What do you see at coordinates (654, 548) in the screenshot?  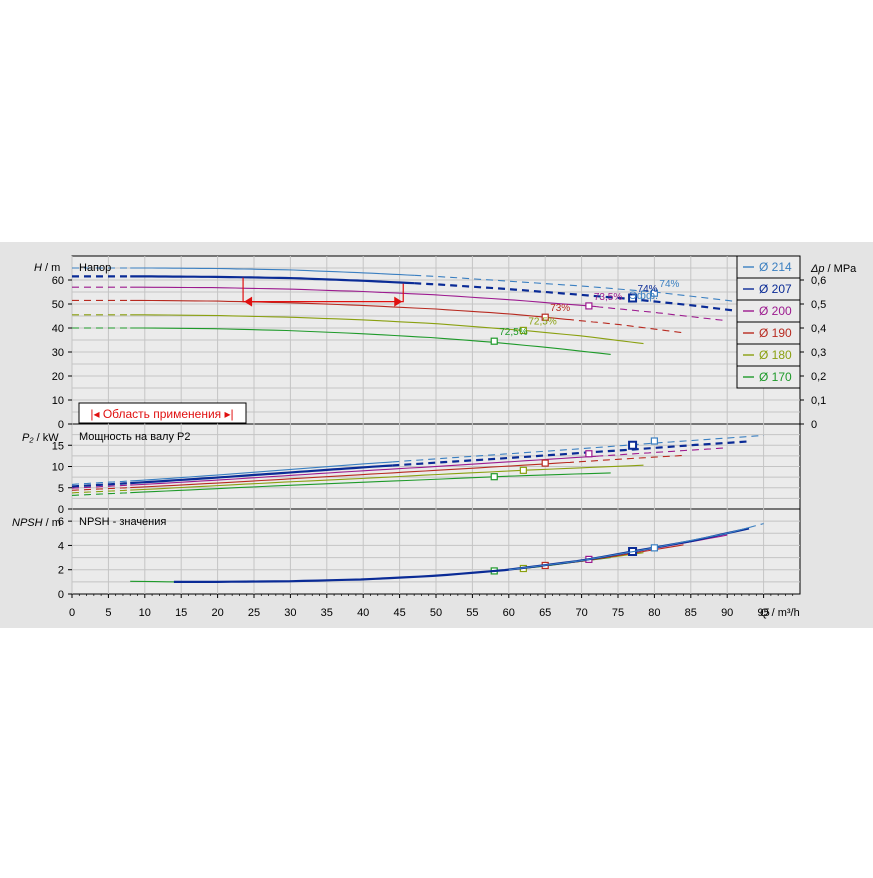 I see `npsh-bep-marker` at bounding box center [654, 548].